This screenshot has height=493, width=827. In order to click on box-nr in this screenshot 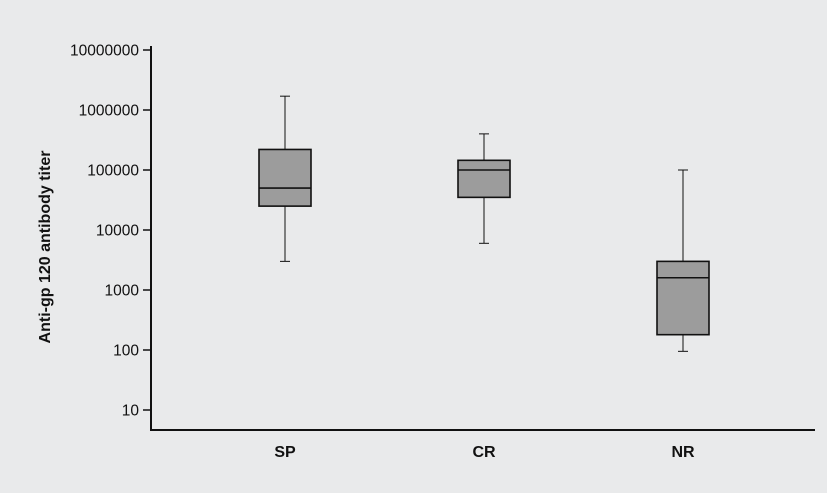, I will do `click(683, 260)`.